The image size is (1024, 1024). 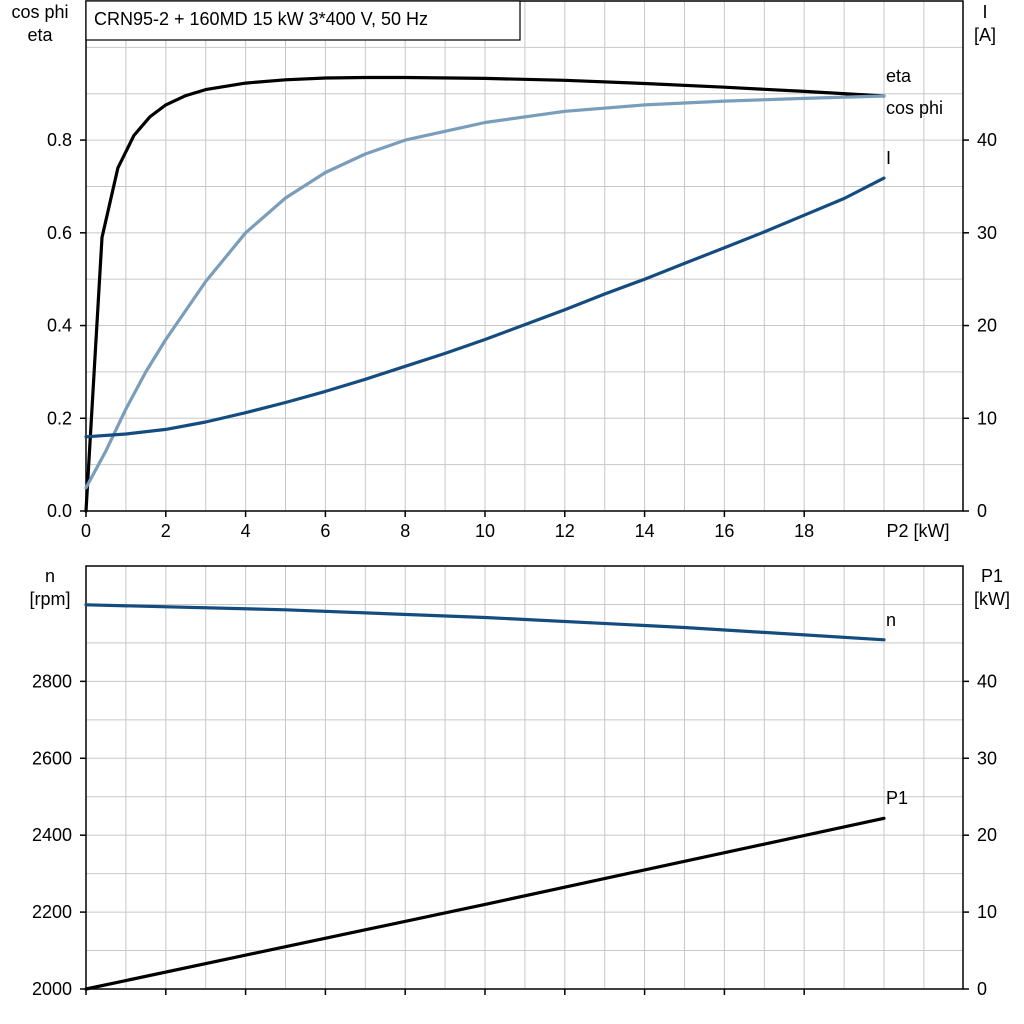 What do you see at coordinates (987, 758) in the screenshot?
I see `bottom-right-axis-tick-label: 30` at bounding box center [987, 758].